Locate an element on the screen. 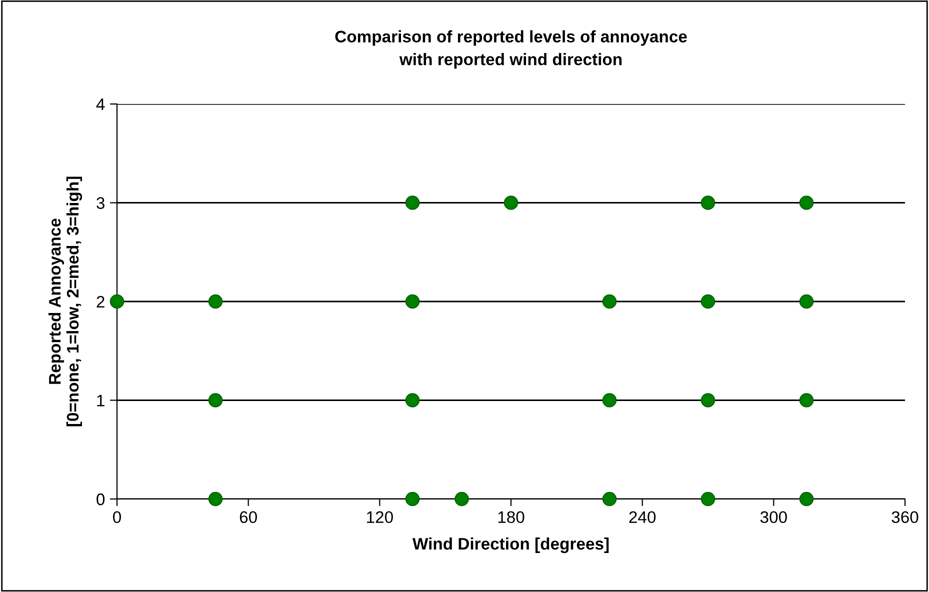 The image size is (929, 592). x-tick-label: 120 is located at coordinates (380, 517).